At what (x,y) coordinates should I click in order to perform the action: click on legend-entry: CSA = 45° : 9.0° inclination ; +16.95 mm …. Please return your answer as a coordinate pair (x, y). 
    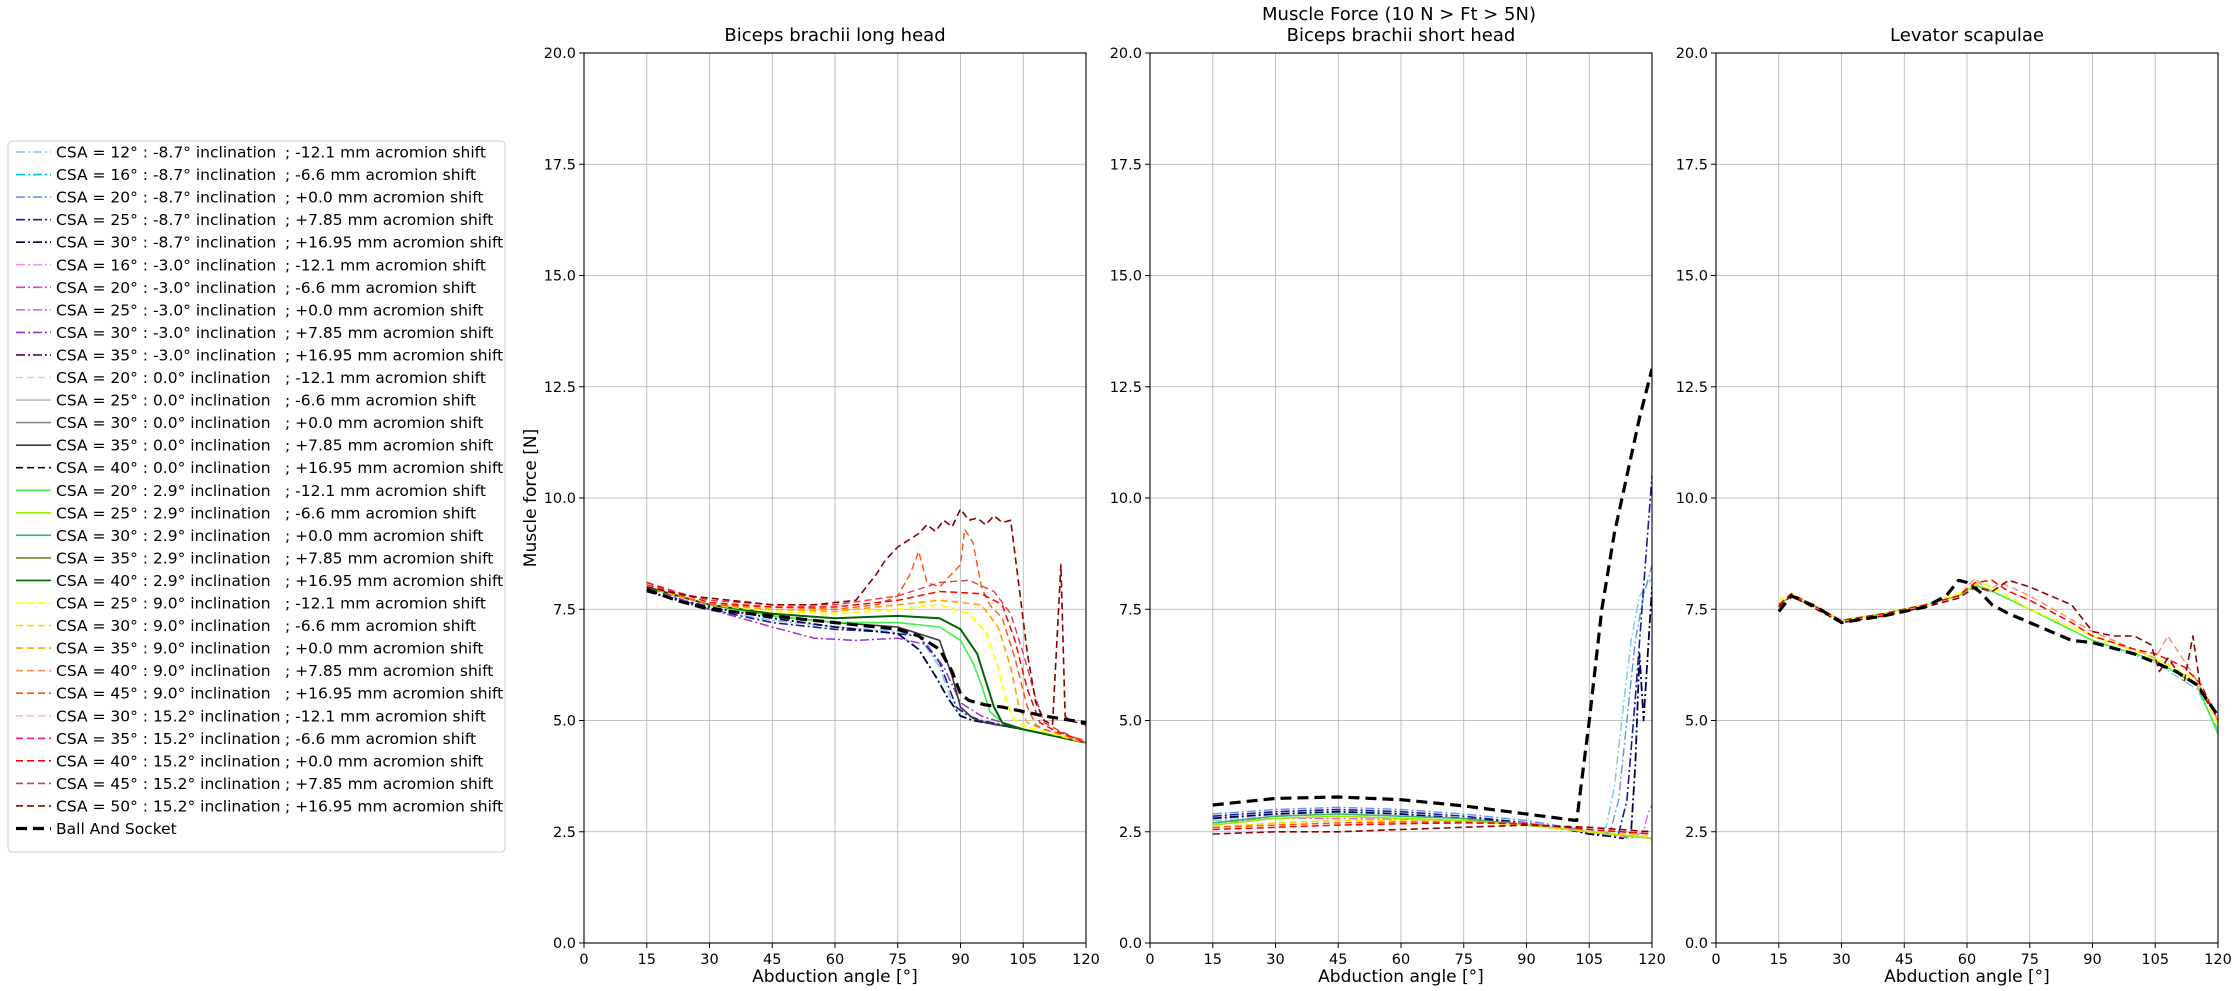
    Looking at the image, I should click on (259, 694).